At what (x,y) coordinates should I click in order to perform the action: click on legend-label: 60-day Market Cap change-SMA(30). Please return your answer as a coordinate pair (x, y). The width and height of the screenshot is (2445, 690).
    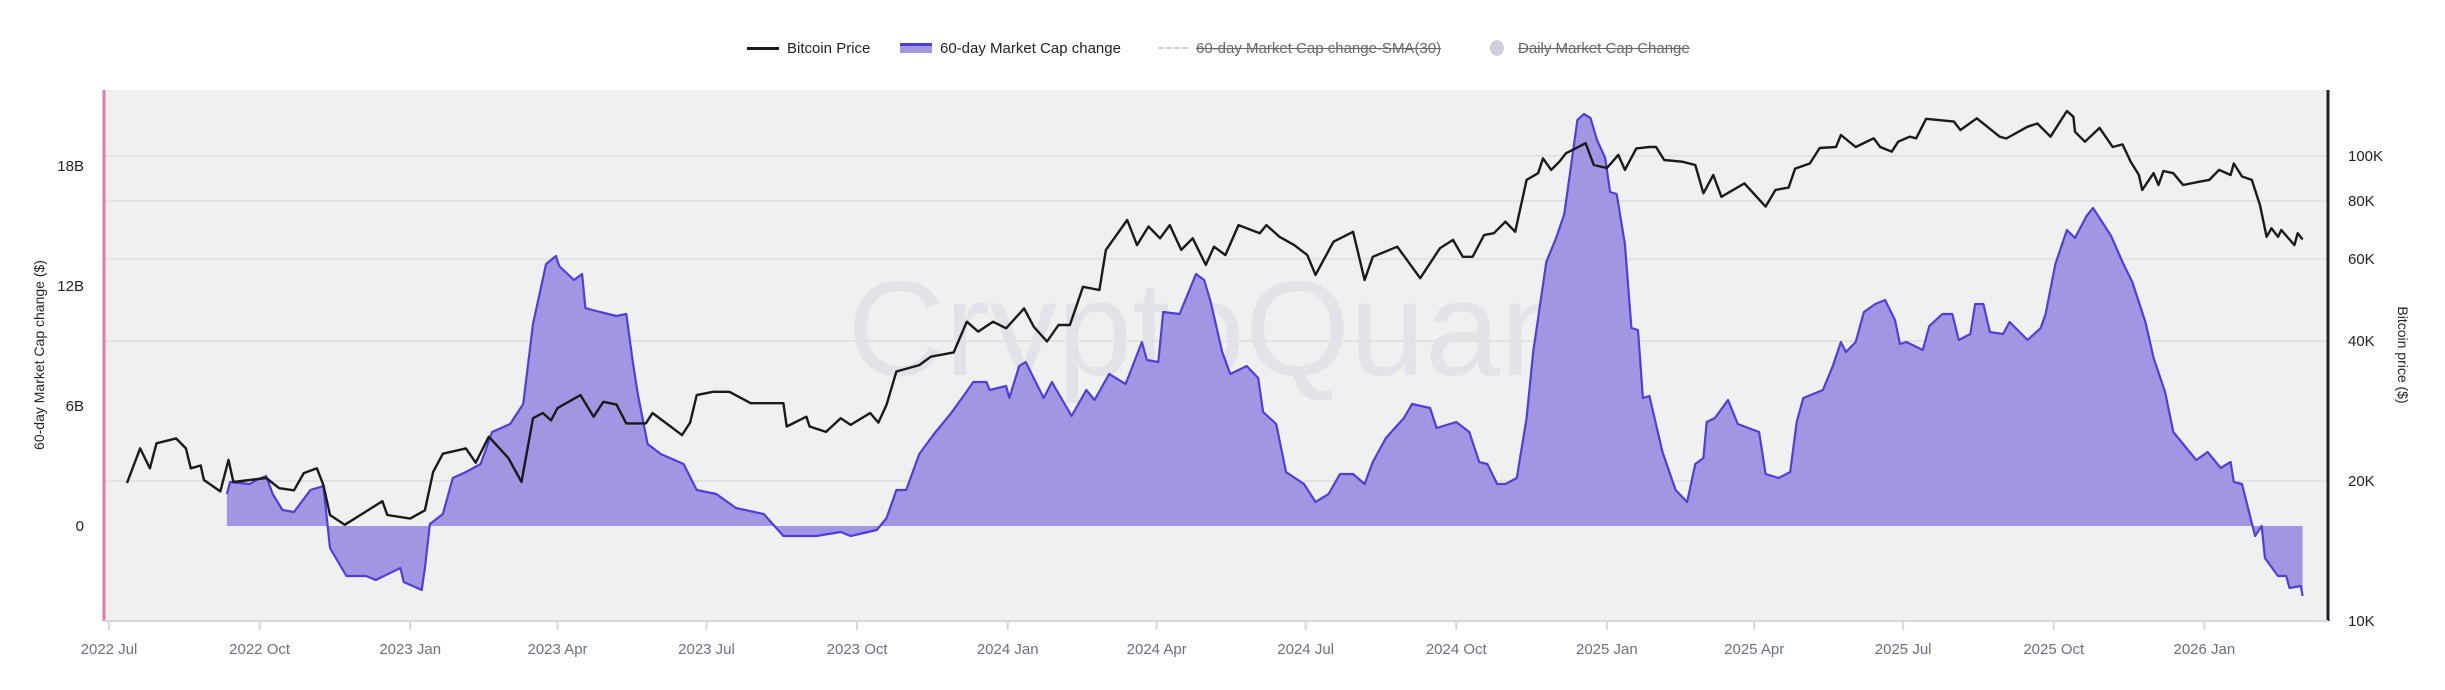
    Looking at the image, I should click on (1319, 48).